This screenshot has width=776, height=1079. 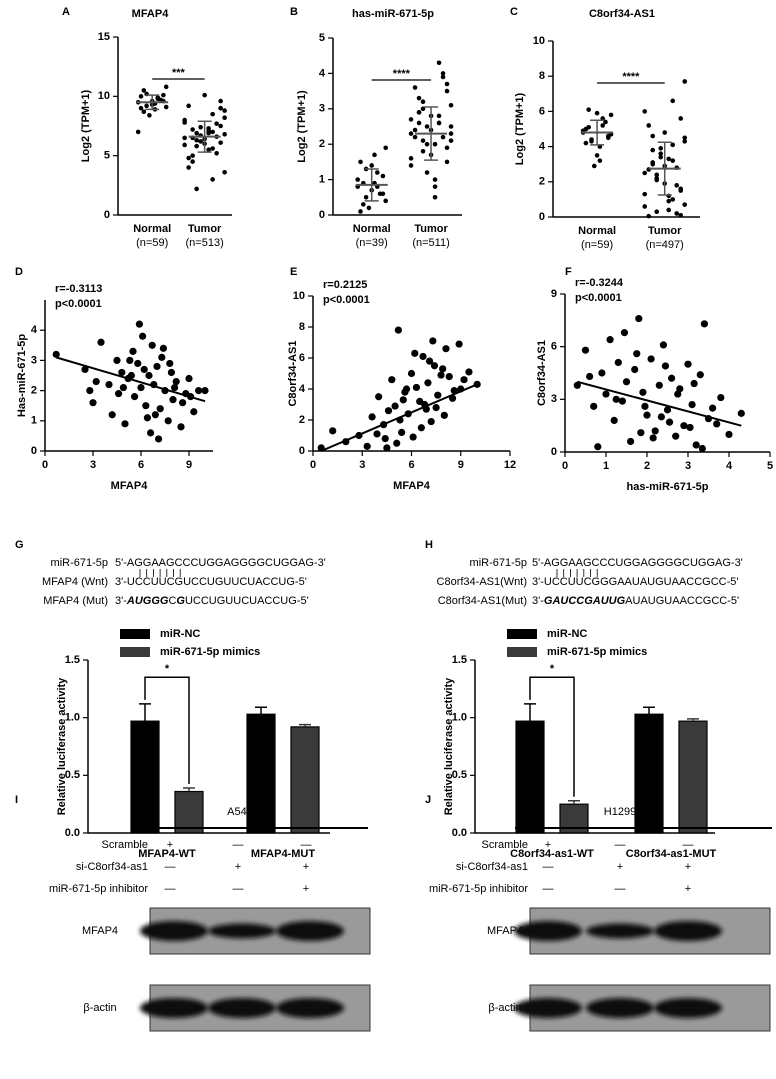 What do you see at coordinates (66, 12) in the screenshot?
I see `panel-letter: A` at bounding box center [66, 12].